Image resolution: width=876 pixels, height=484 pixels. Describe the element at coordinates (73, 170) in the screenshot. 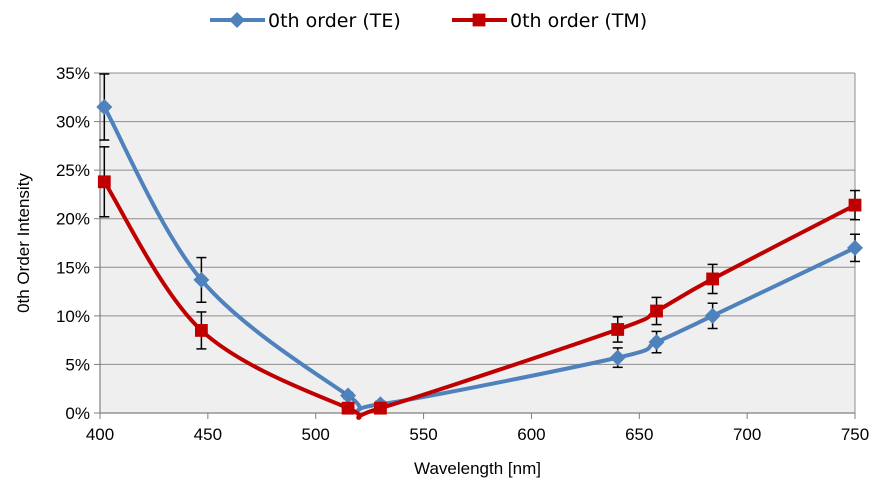

I see `y-tick-label-25: 25%` at that location.